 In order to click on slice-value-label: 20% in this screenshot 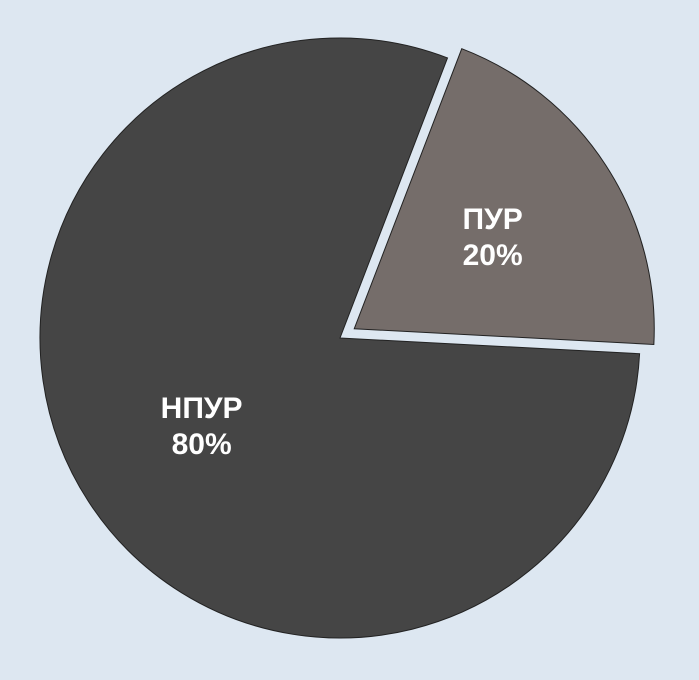, I will do `click(493, 255)`.